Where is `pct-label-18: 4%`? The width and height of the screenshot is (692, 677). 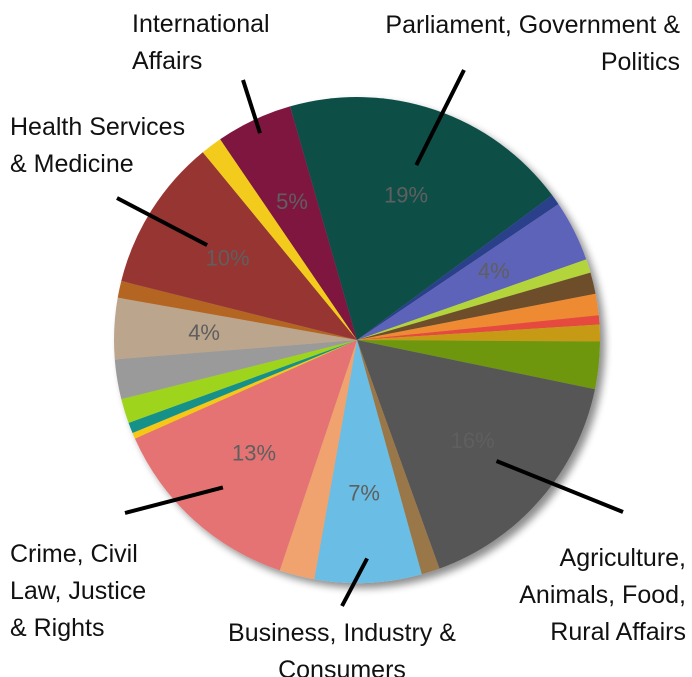
pct-label-18: 4% is located at coordinates (204, 332).